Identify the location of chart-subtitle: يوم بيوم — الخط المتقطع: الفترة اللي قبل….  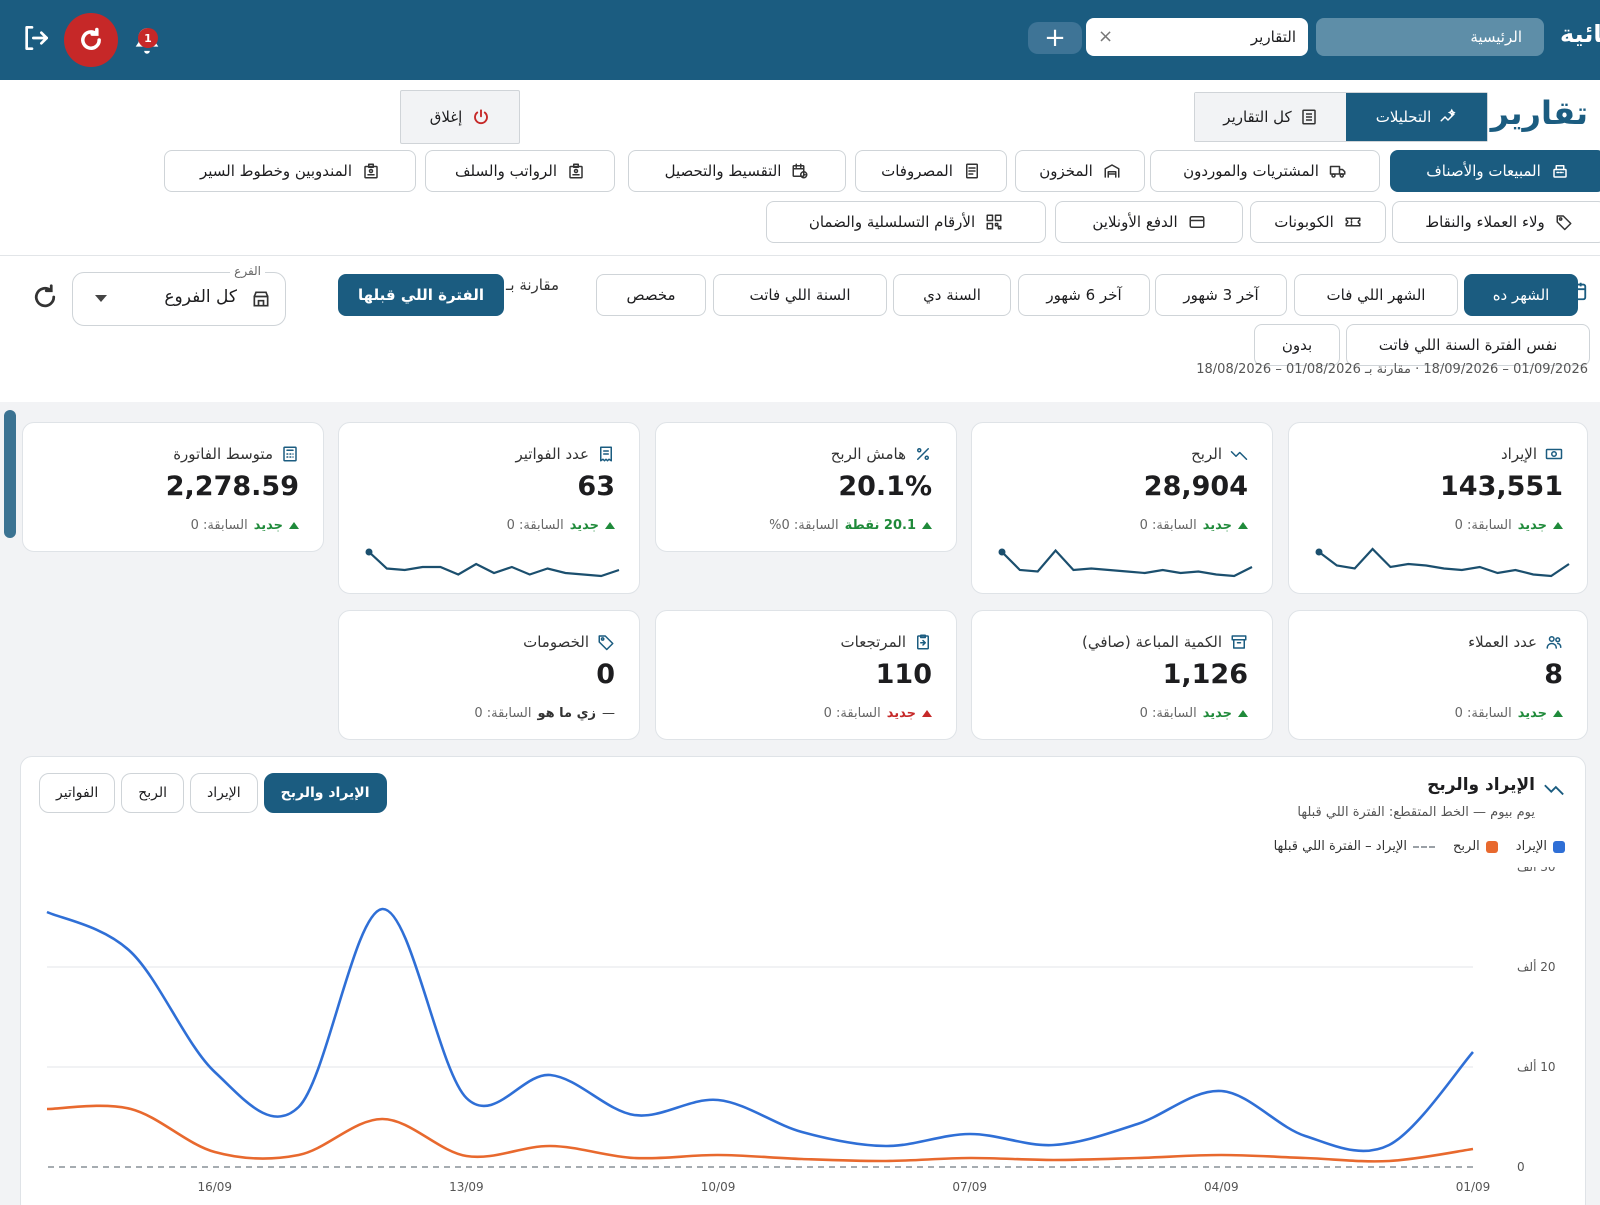
(1416, 812).